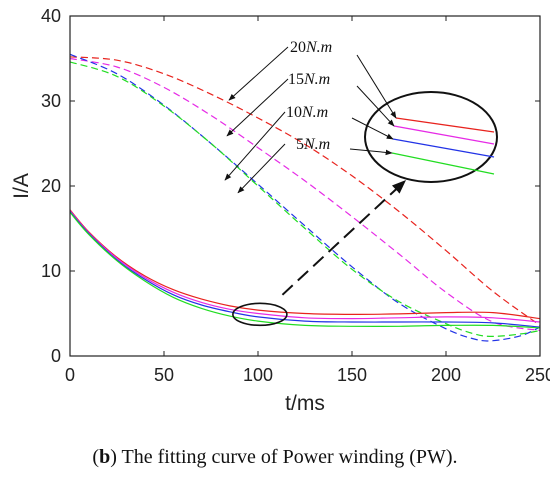 The image size is (550, 494). Describe the element at coordinates (444, 135) in the screenshot. I see `zoom-line-15nm` at that location.